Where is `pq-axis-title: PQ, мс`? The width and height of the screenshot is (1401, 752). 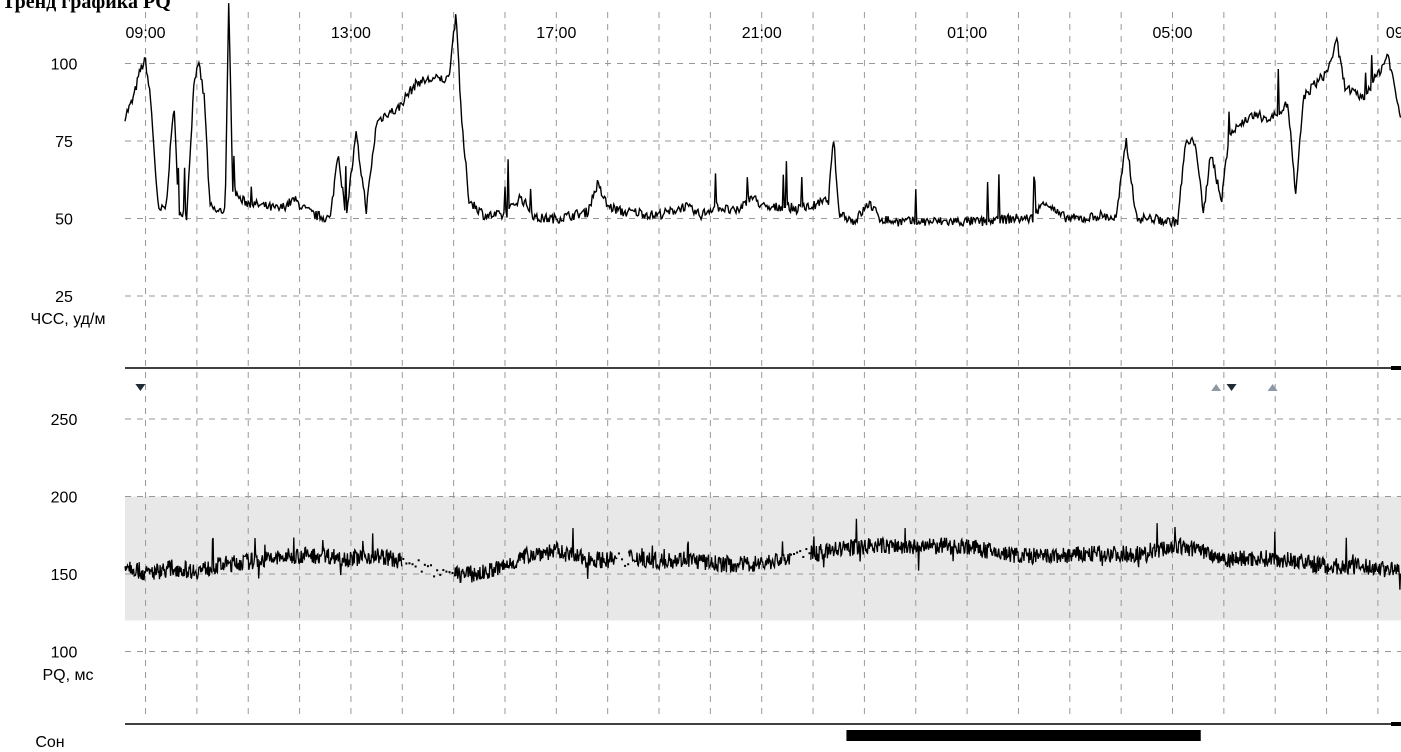
pq-axis-title: PQ, мс is located at coordinates (67, 675).